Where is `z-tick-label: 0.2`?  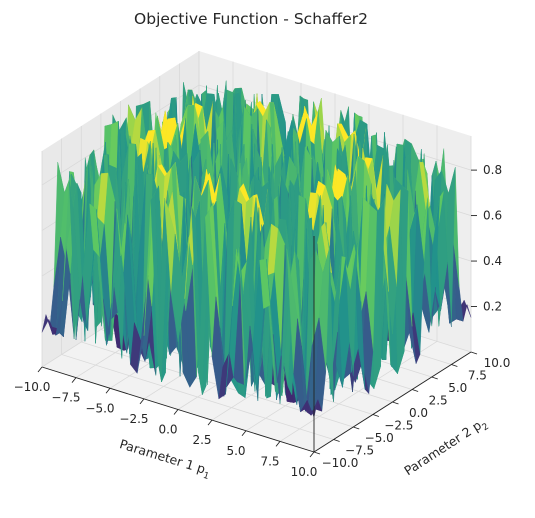
z-tick-label: 0.2 is located at coordinates (492, 307).